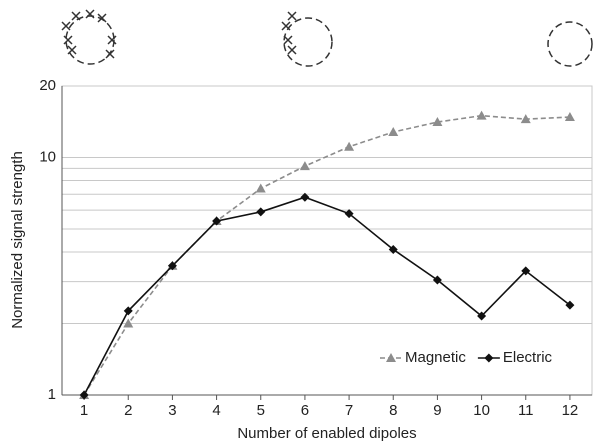  Describe the element at coordinates (570, 410) in the screenshot. I see `x-tick-label: 12` at that location.